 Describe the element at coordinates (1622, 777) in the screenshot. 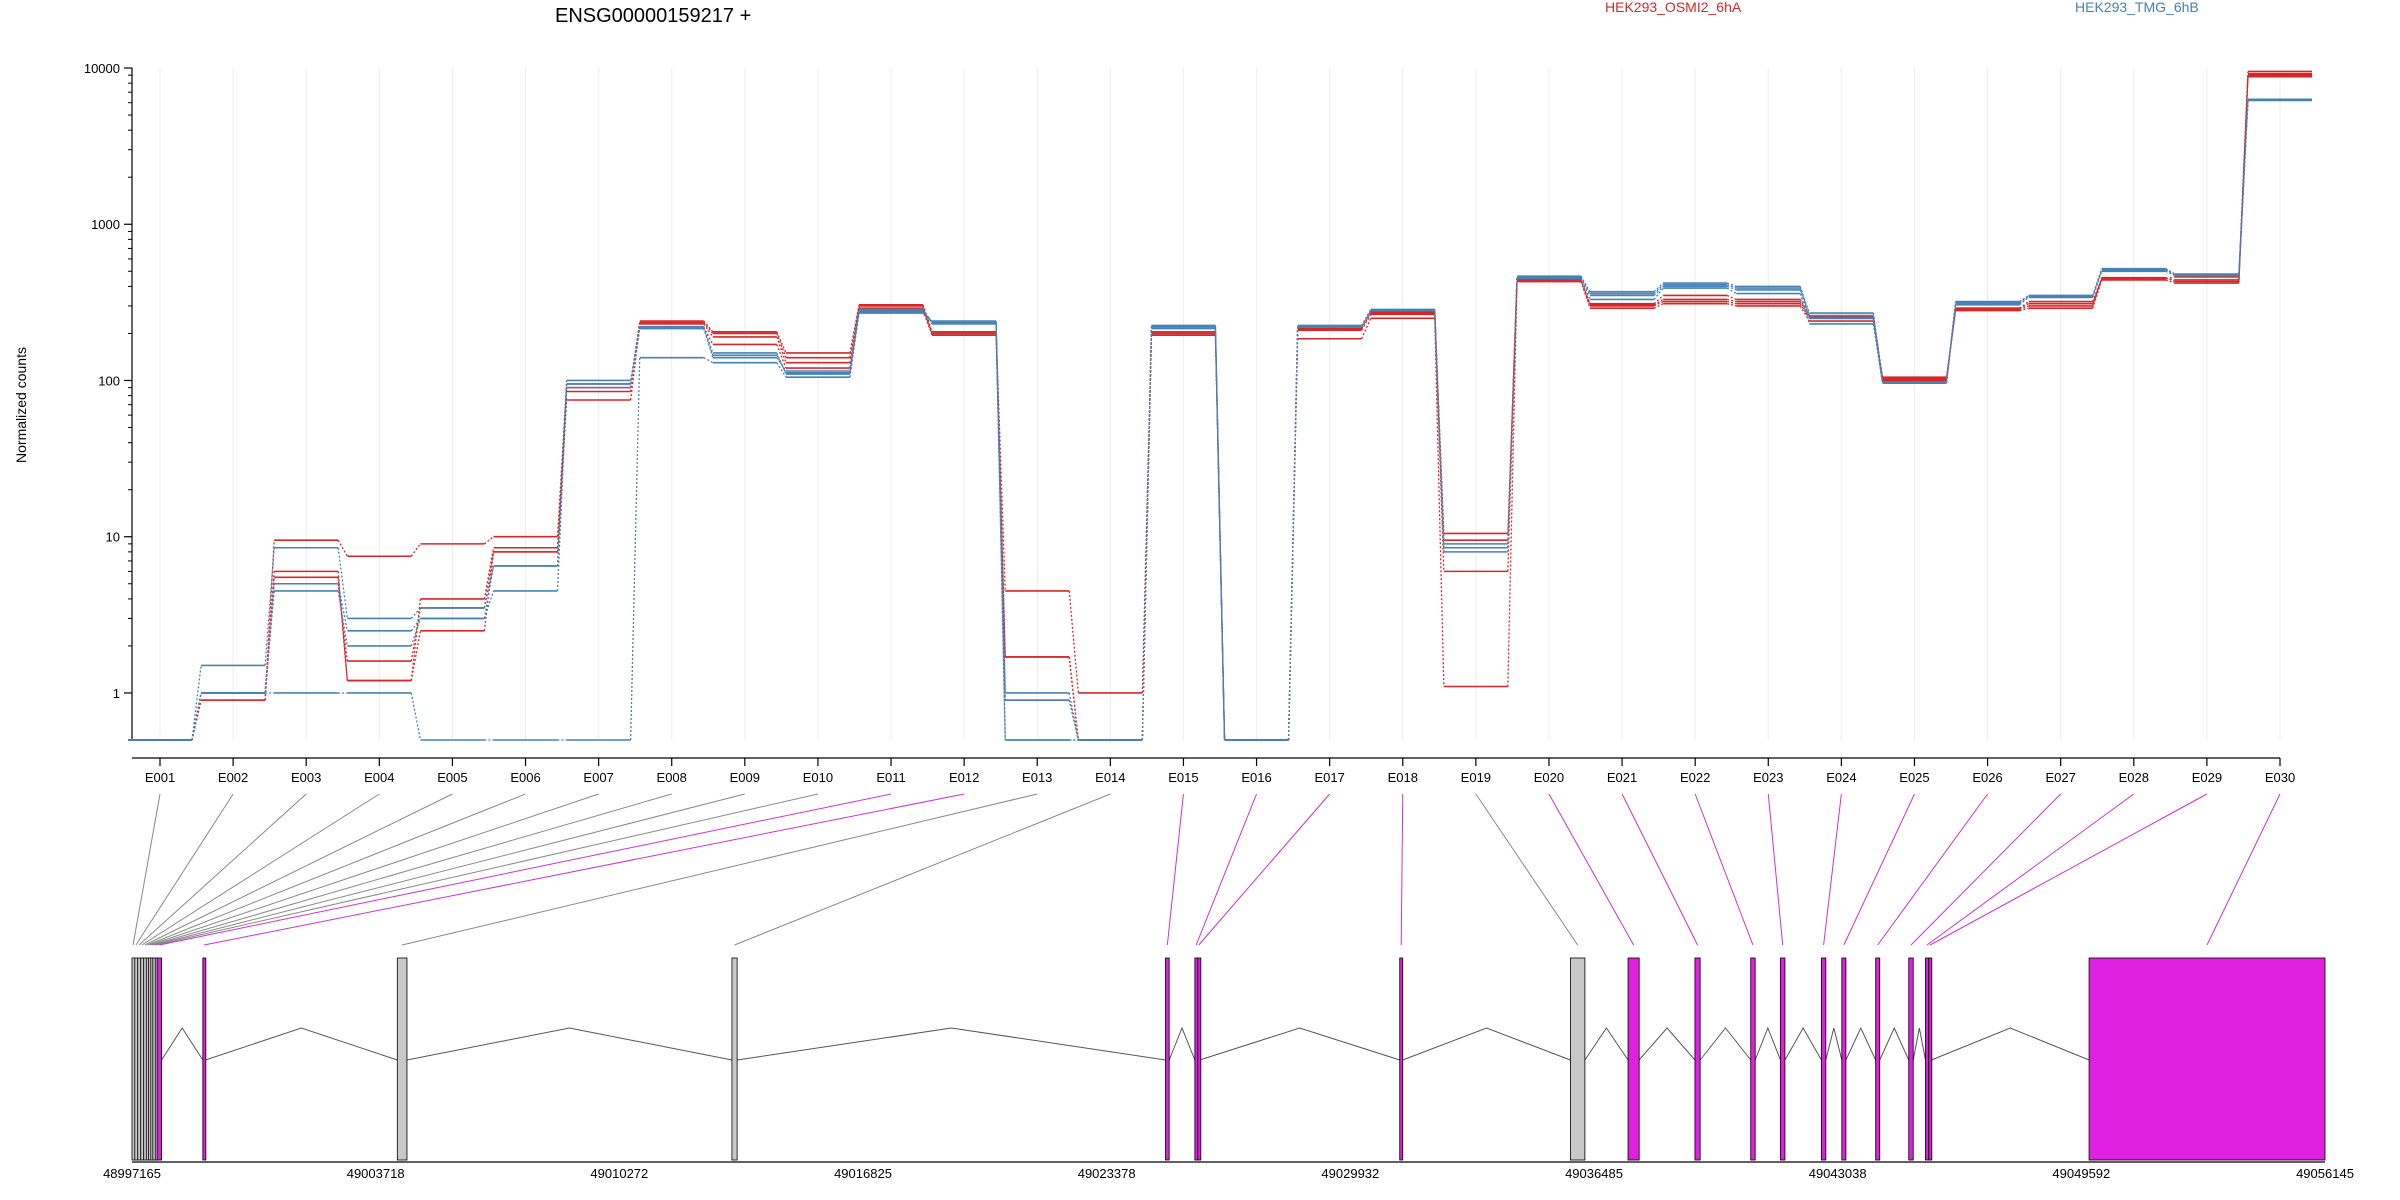

I see `exon-label: E021` at that location.